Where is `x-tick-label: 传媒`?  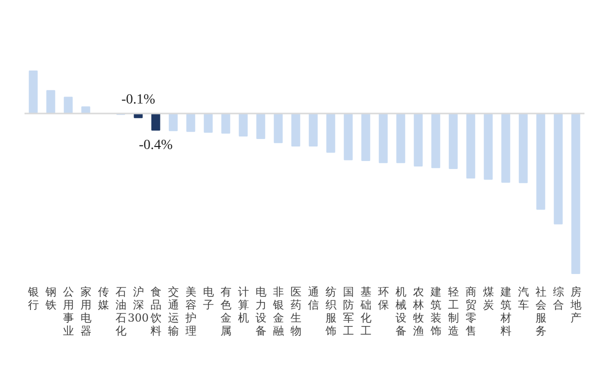 x-tick-label: 传媒 is located at coordinates (103, 299).